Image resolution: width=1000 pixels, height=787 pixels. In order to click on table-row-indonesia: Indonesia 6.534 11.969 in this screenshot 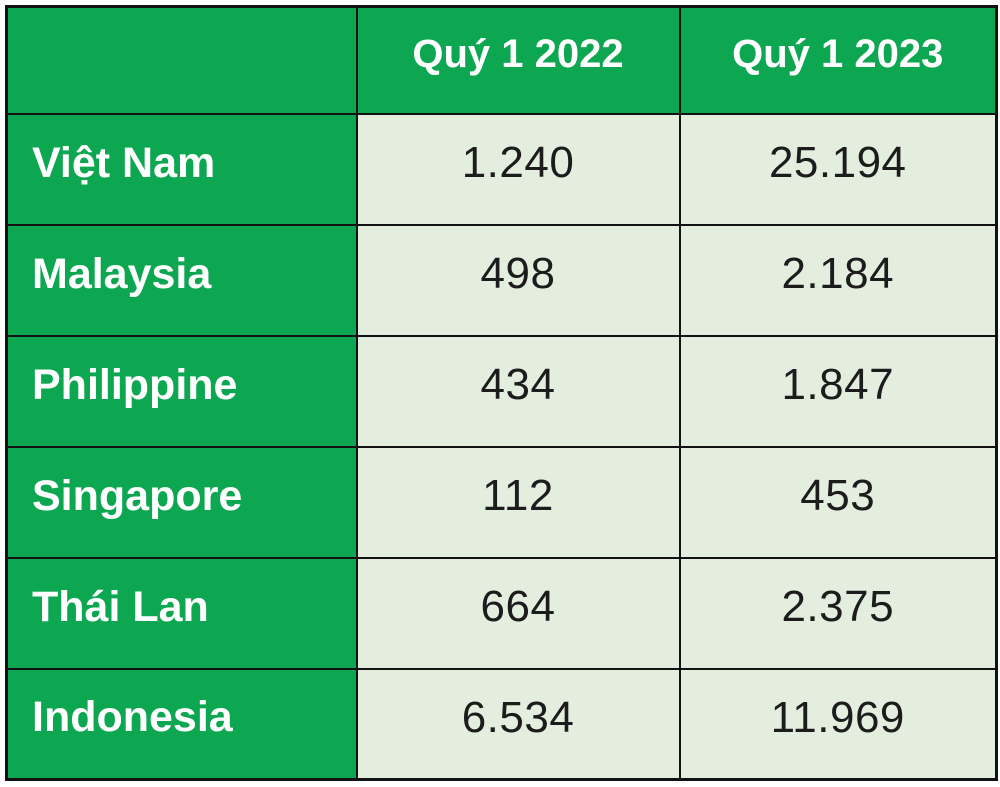, I will do `click(501, 724)`.